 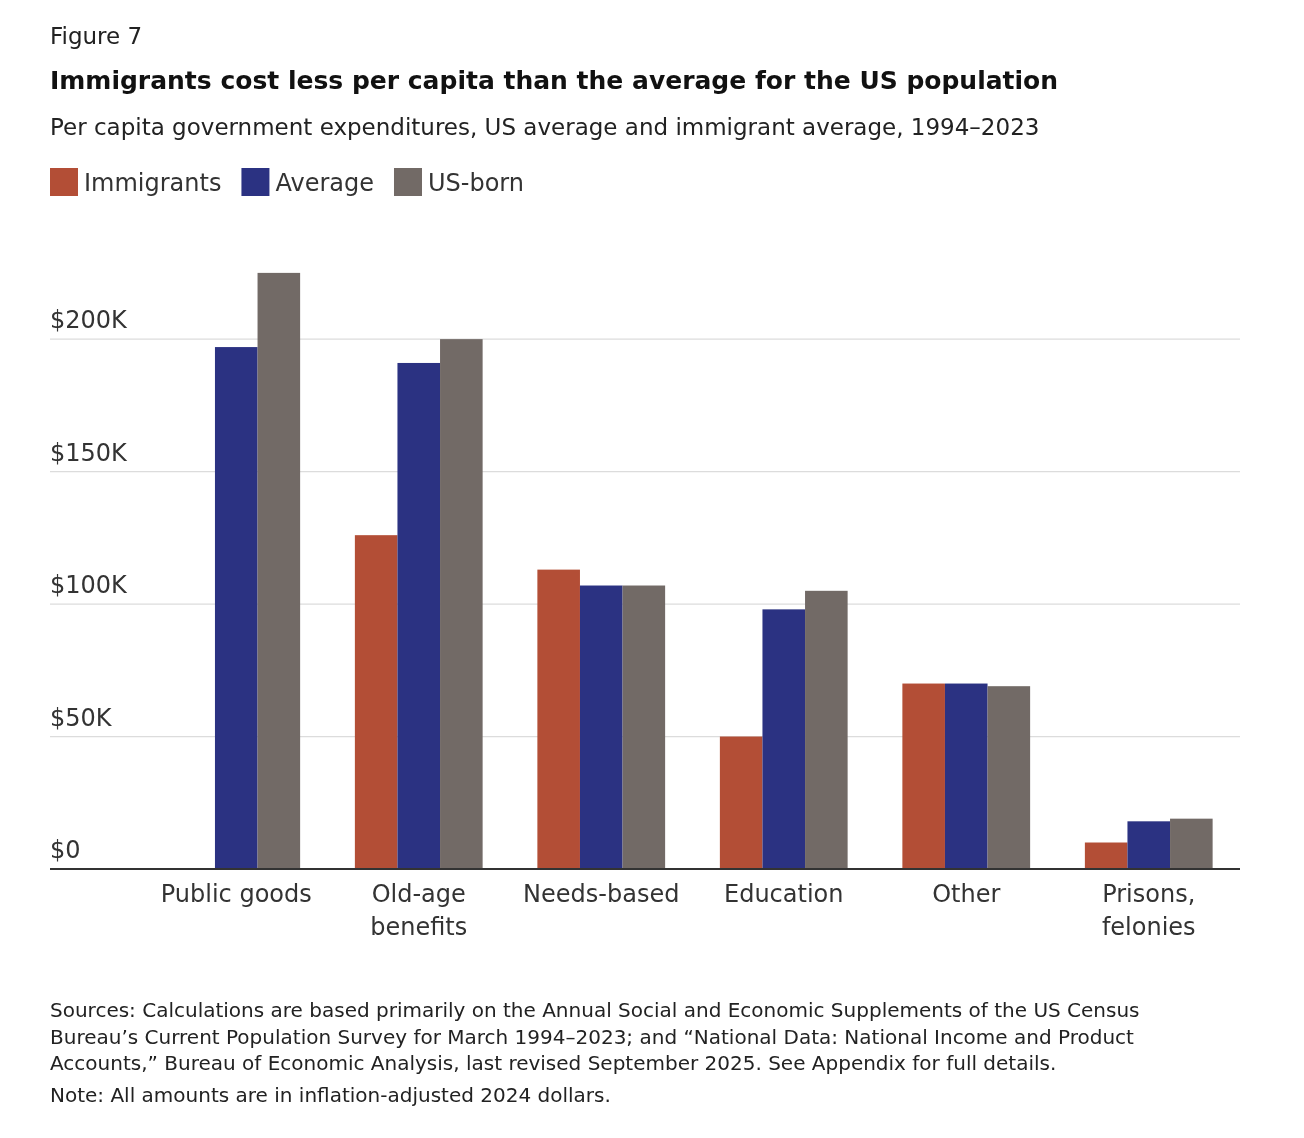 What do you see at coordinates (324, 183) in the screenshot?
I see `legend-label: Average` at bounding box center [324, 183].